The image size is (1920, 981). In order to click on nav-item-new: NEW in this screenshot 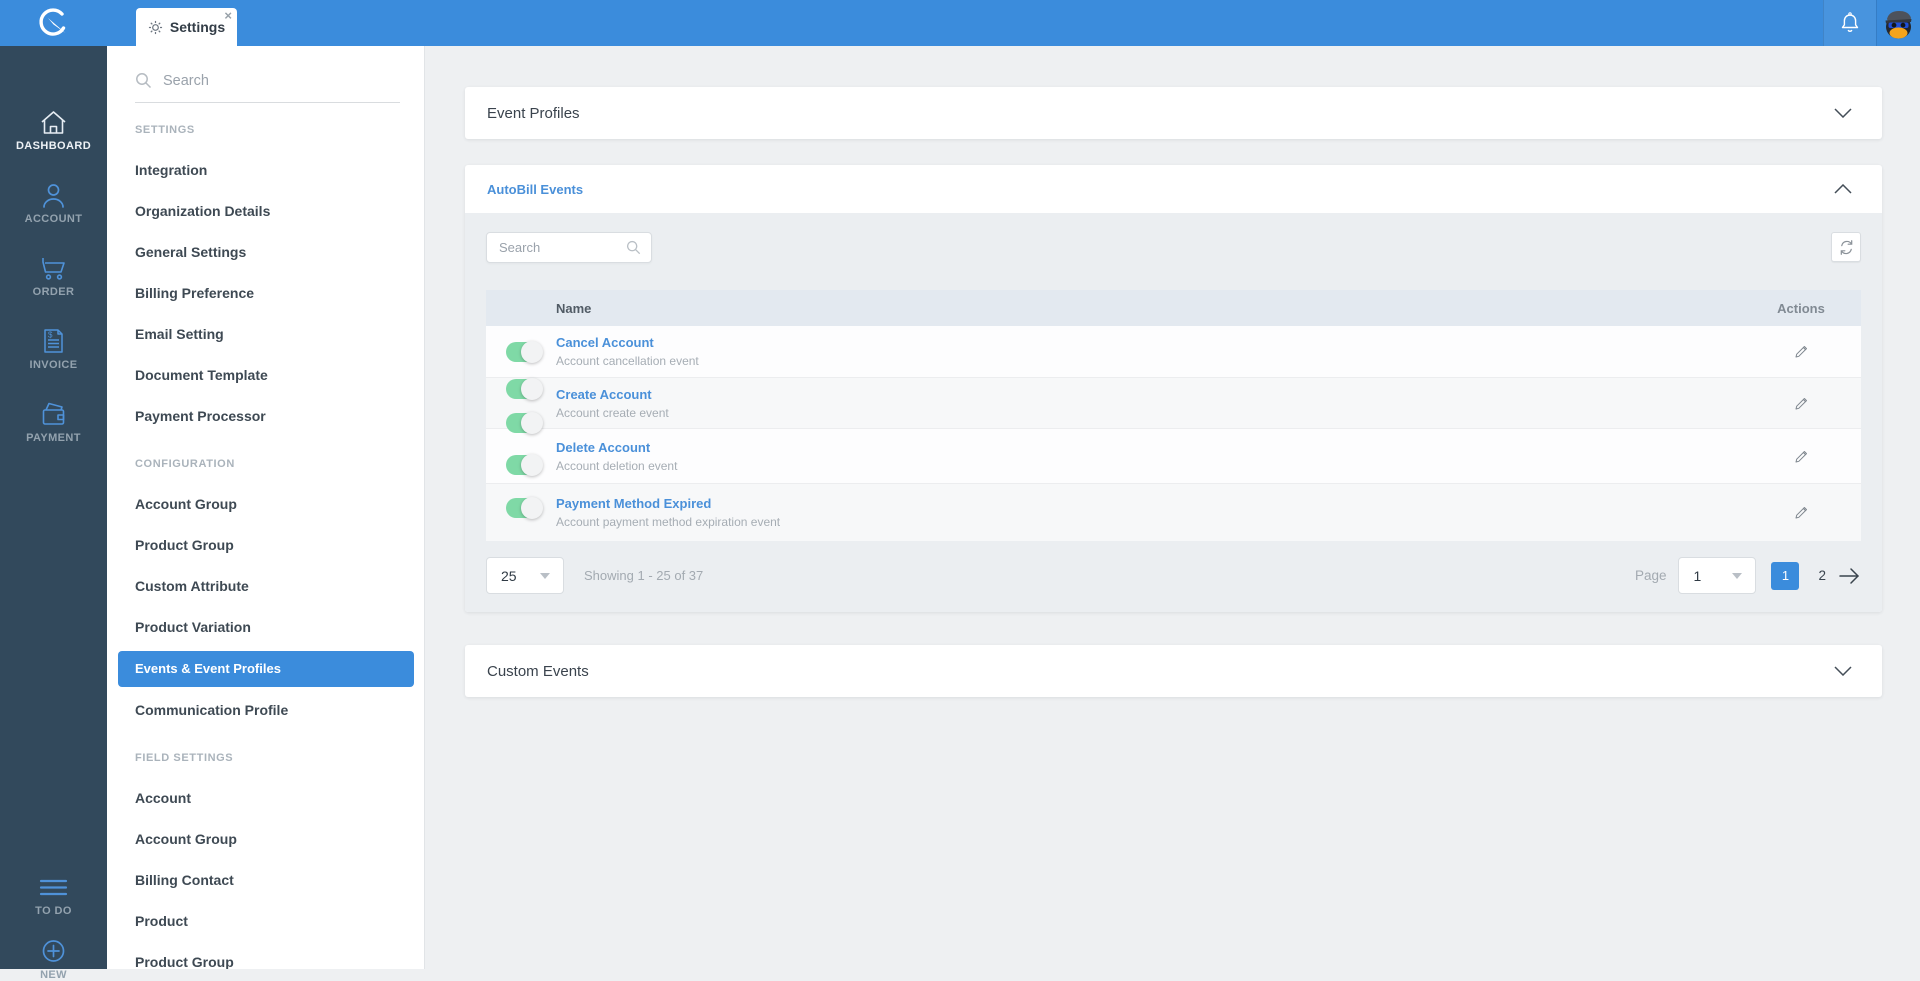, I will do `click(53, 959)`.